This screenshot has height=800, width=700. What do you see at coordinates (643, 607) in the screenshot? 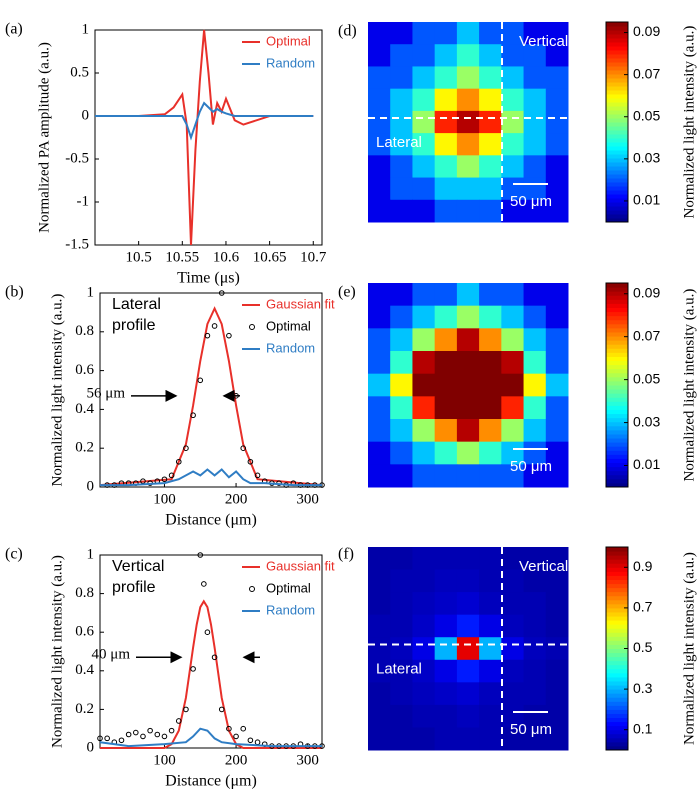
I see `colorbar-tick-label: 0.7` at bounding box center [643, 607].